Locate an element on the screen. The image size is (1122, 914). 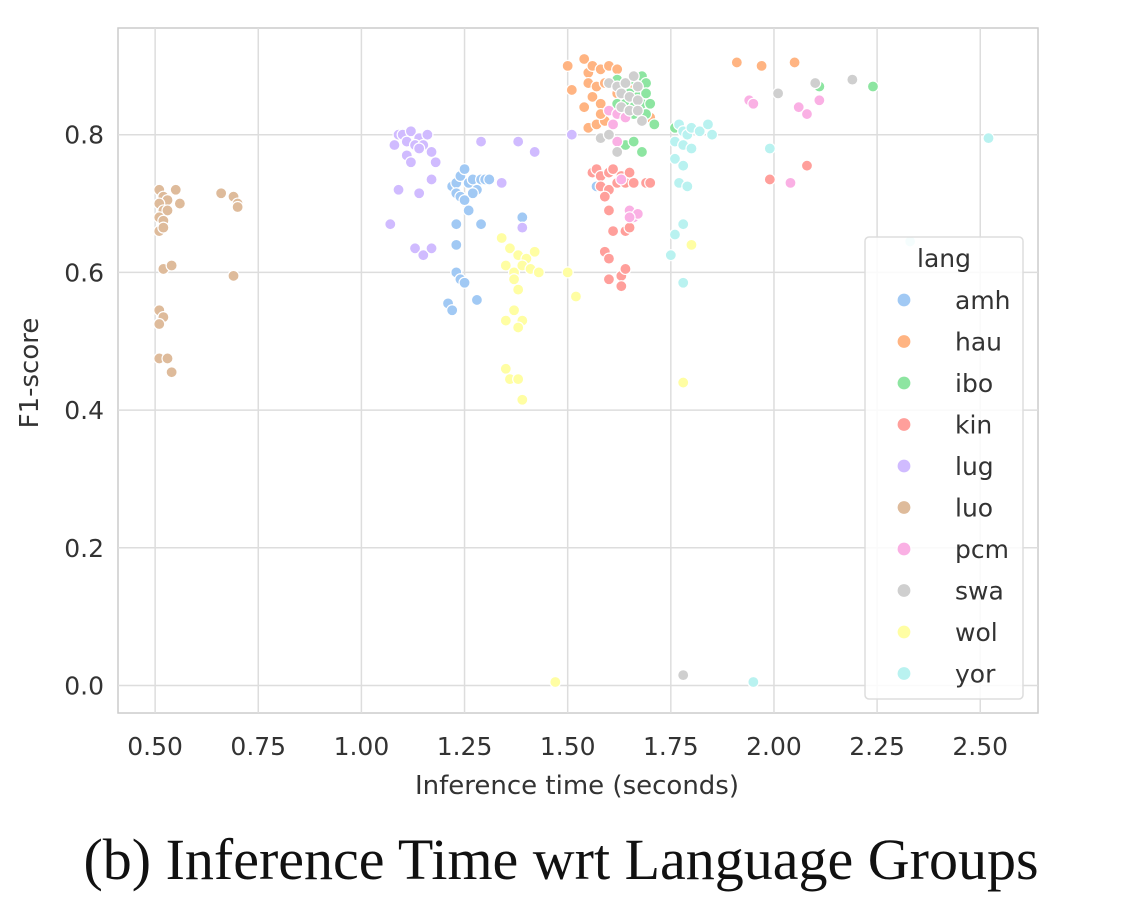
legend-label-pcm: pcm is located at coordinates (982, 549).